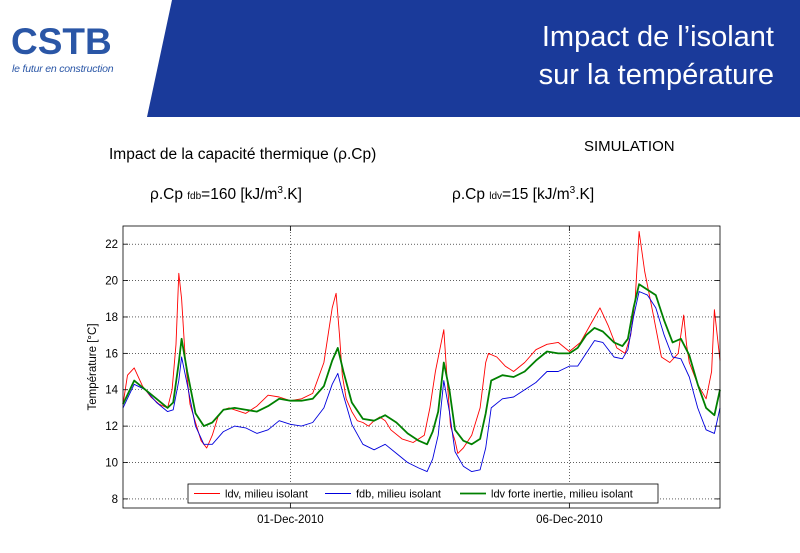 The image size is (800, 553). What do you see at coordinates (656, 75) in the screenshot?
I see `title-line-2: sur la température` at bounding box center [656, 75].